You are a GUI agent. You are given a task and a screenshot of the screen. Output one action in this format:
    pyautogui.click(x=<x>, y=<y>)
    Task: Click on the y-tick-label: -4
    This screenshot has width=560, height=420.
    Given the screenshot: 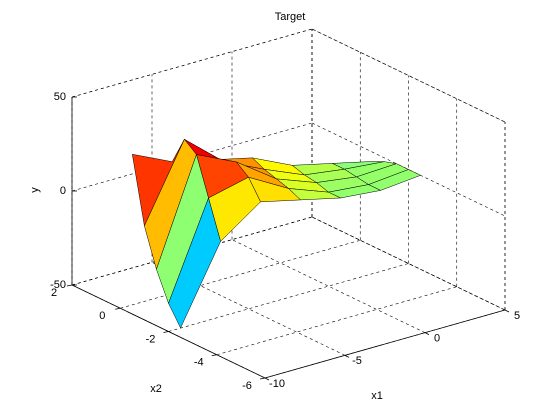 What is the action you would take?
    pyautogui.click(x=199, y=363)
    